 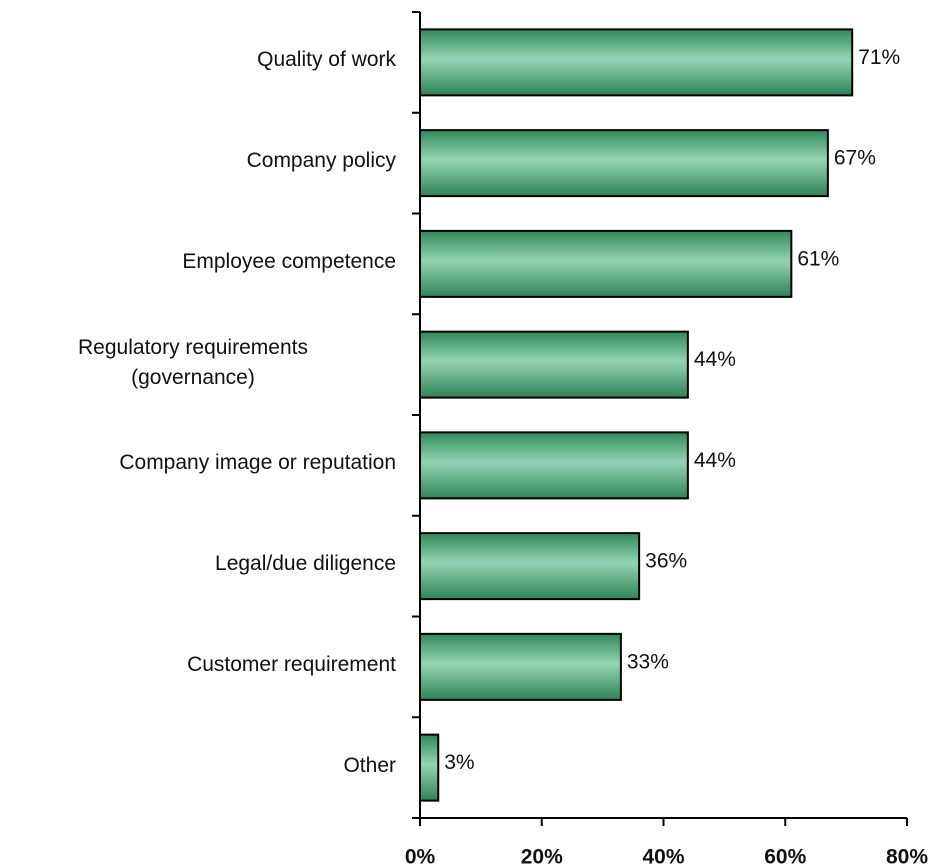 What do you see at coordinates (542, 857) in the screenshot?
I see `x-tick-label: 20%` at bounding box center [542, 857].